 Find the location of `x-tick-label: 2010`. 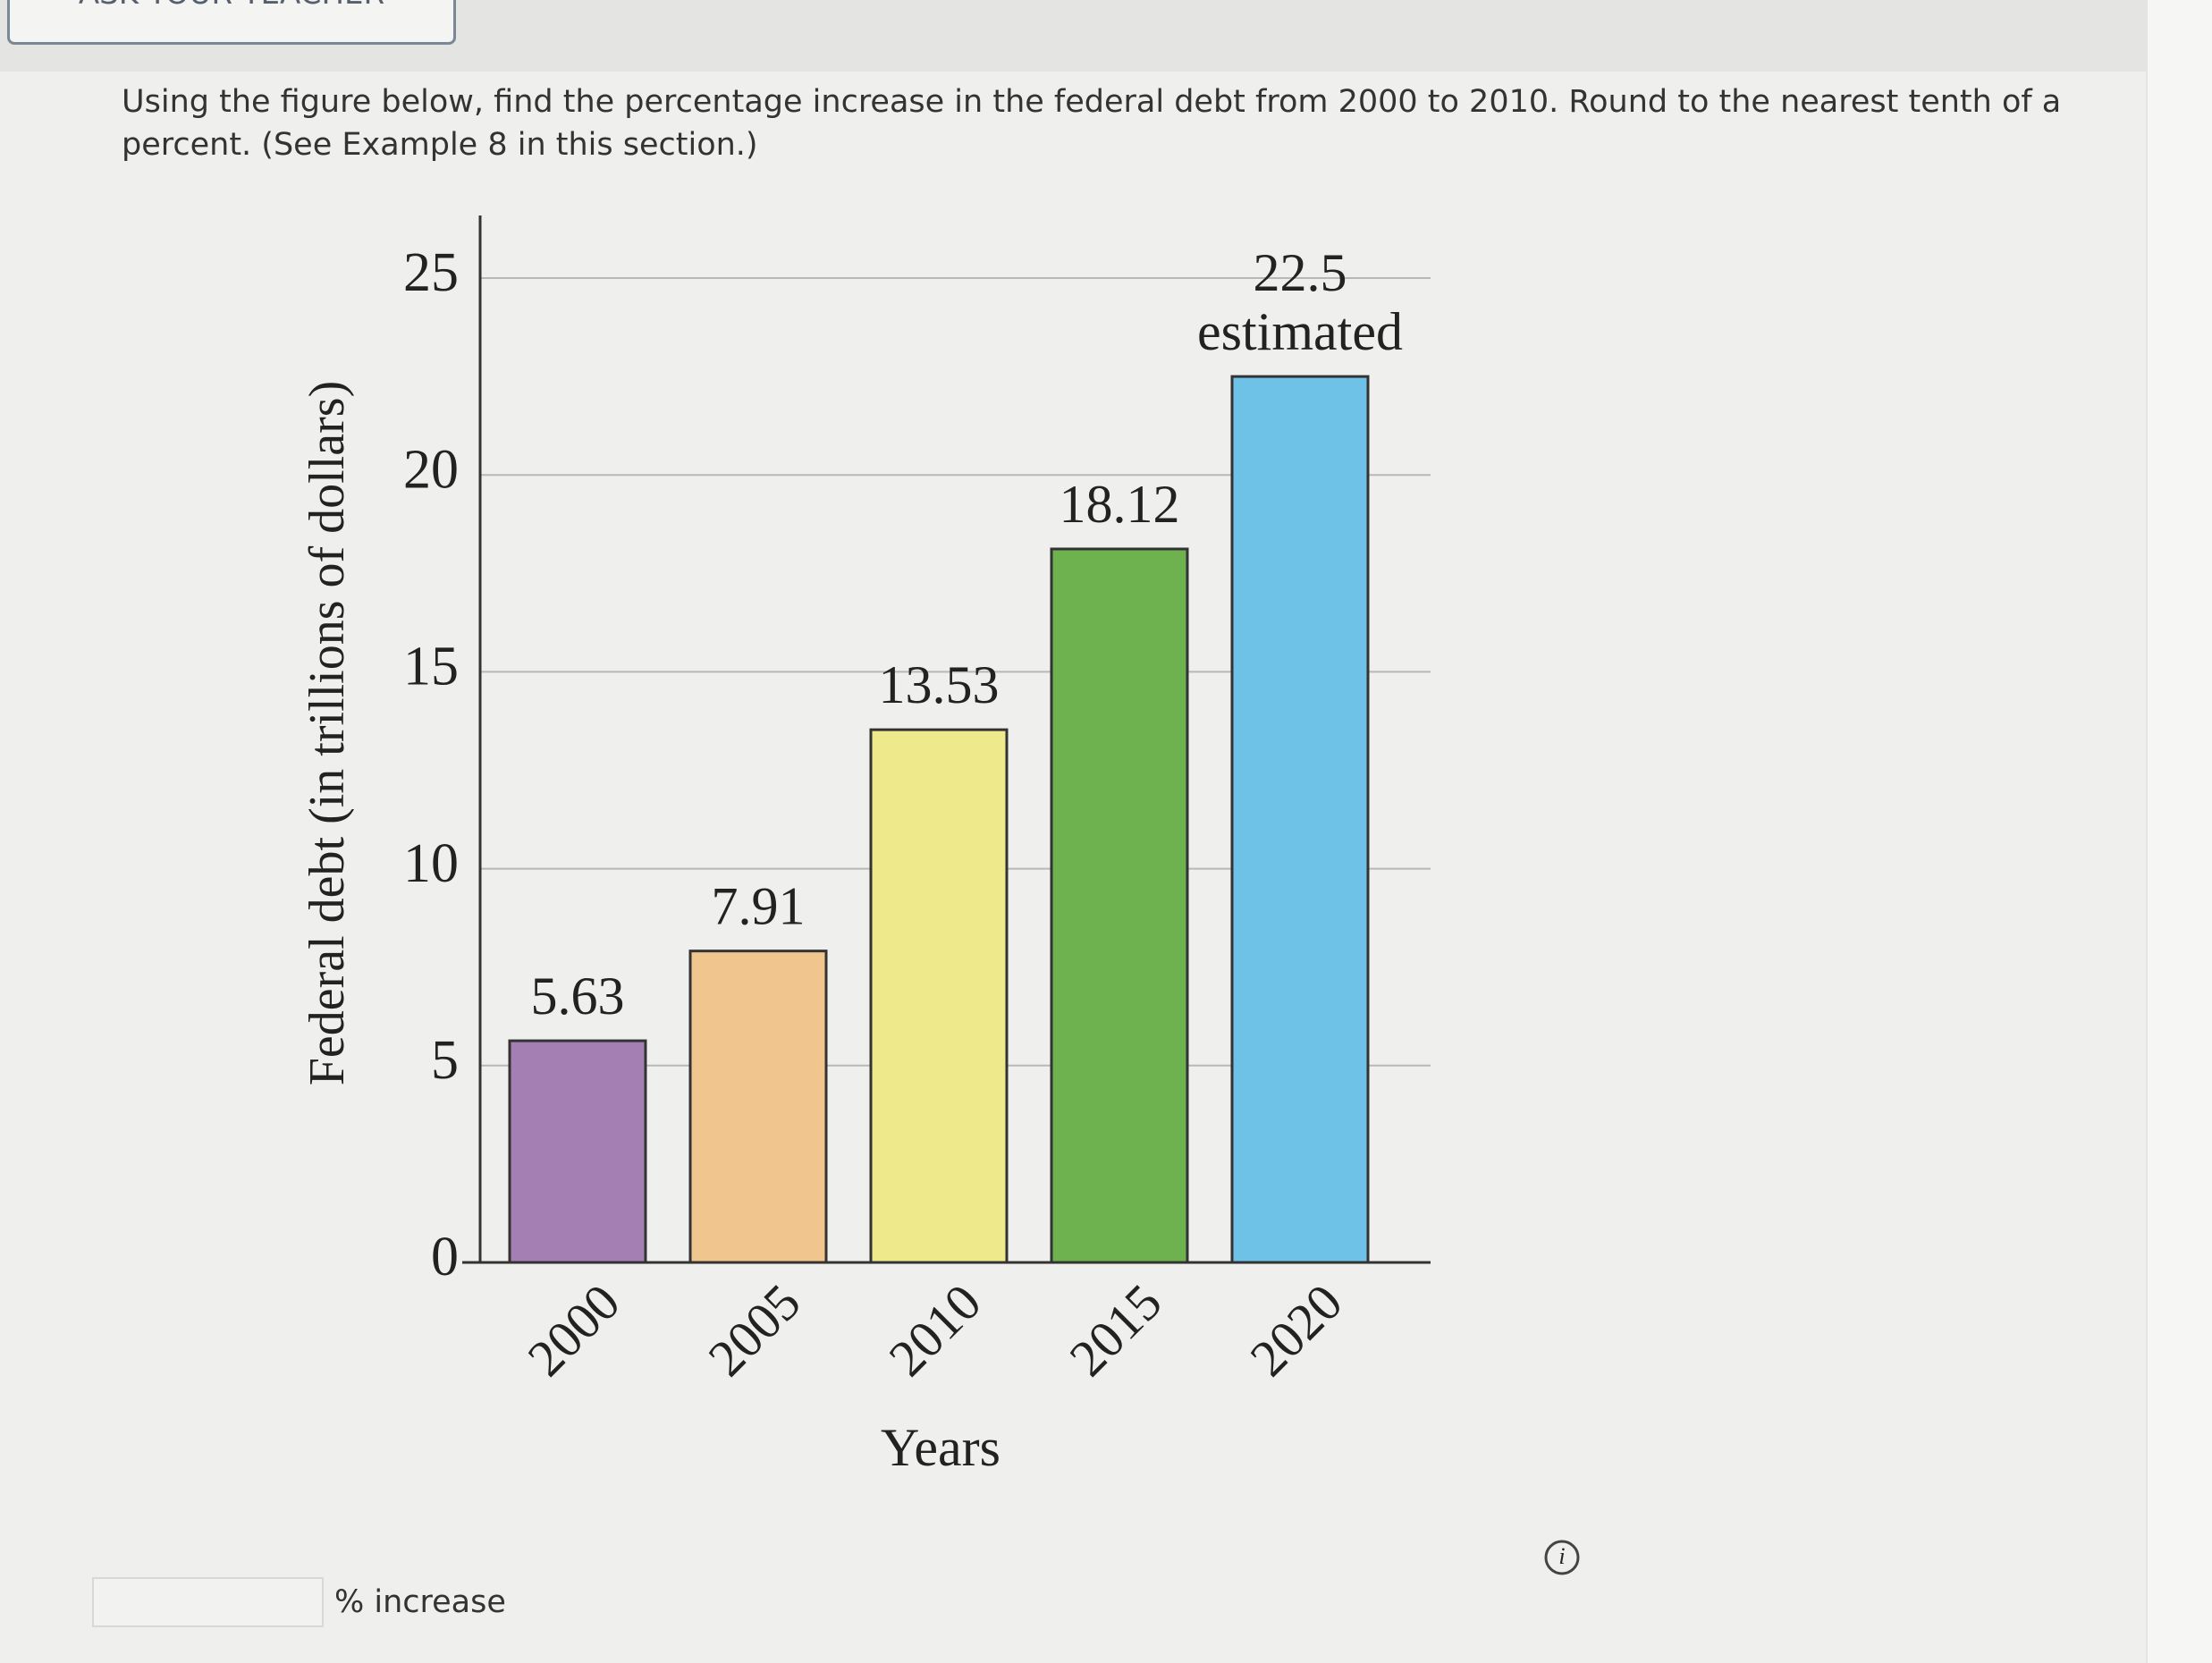

x-tick-label: 2010 is located at coordinates (935, 1330).